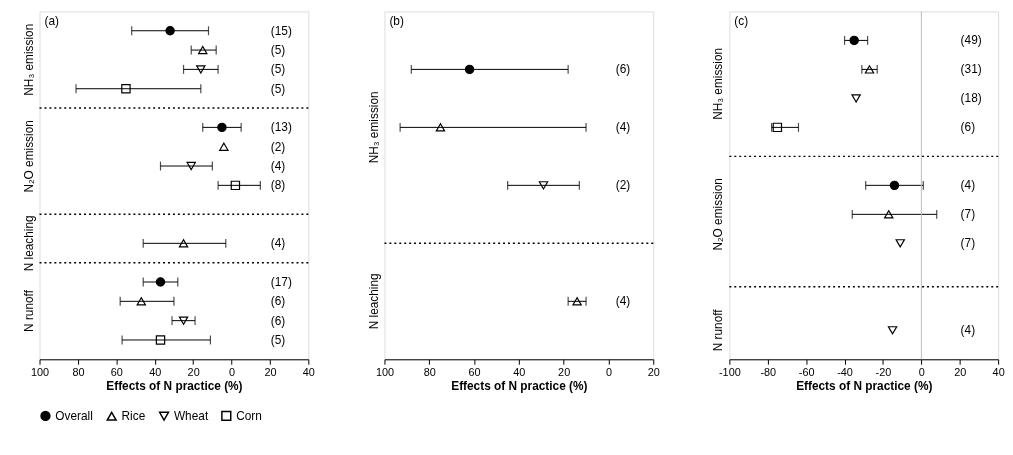 The image size is (1013, 455). I want to click on x-tick-label: -80, so click(768, 371).